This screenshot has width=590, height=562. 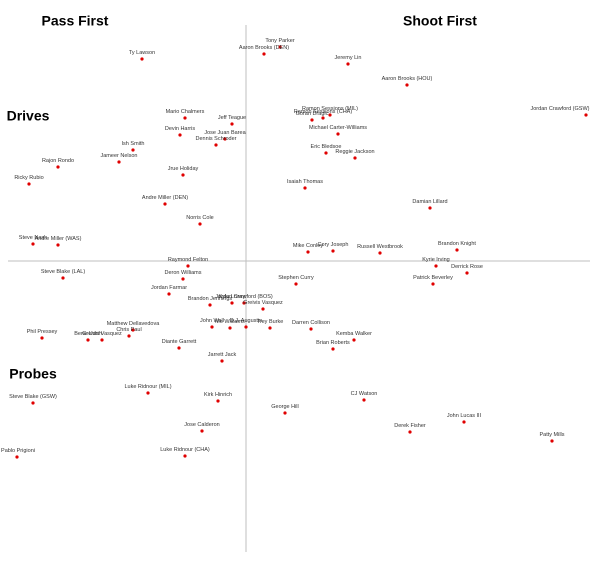 I want to click on point-label: Diante Garrett, so click(x=179, y=342).